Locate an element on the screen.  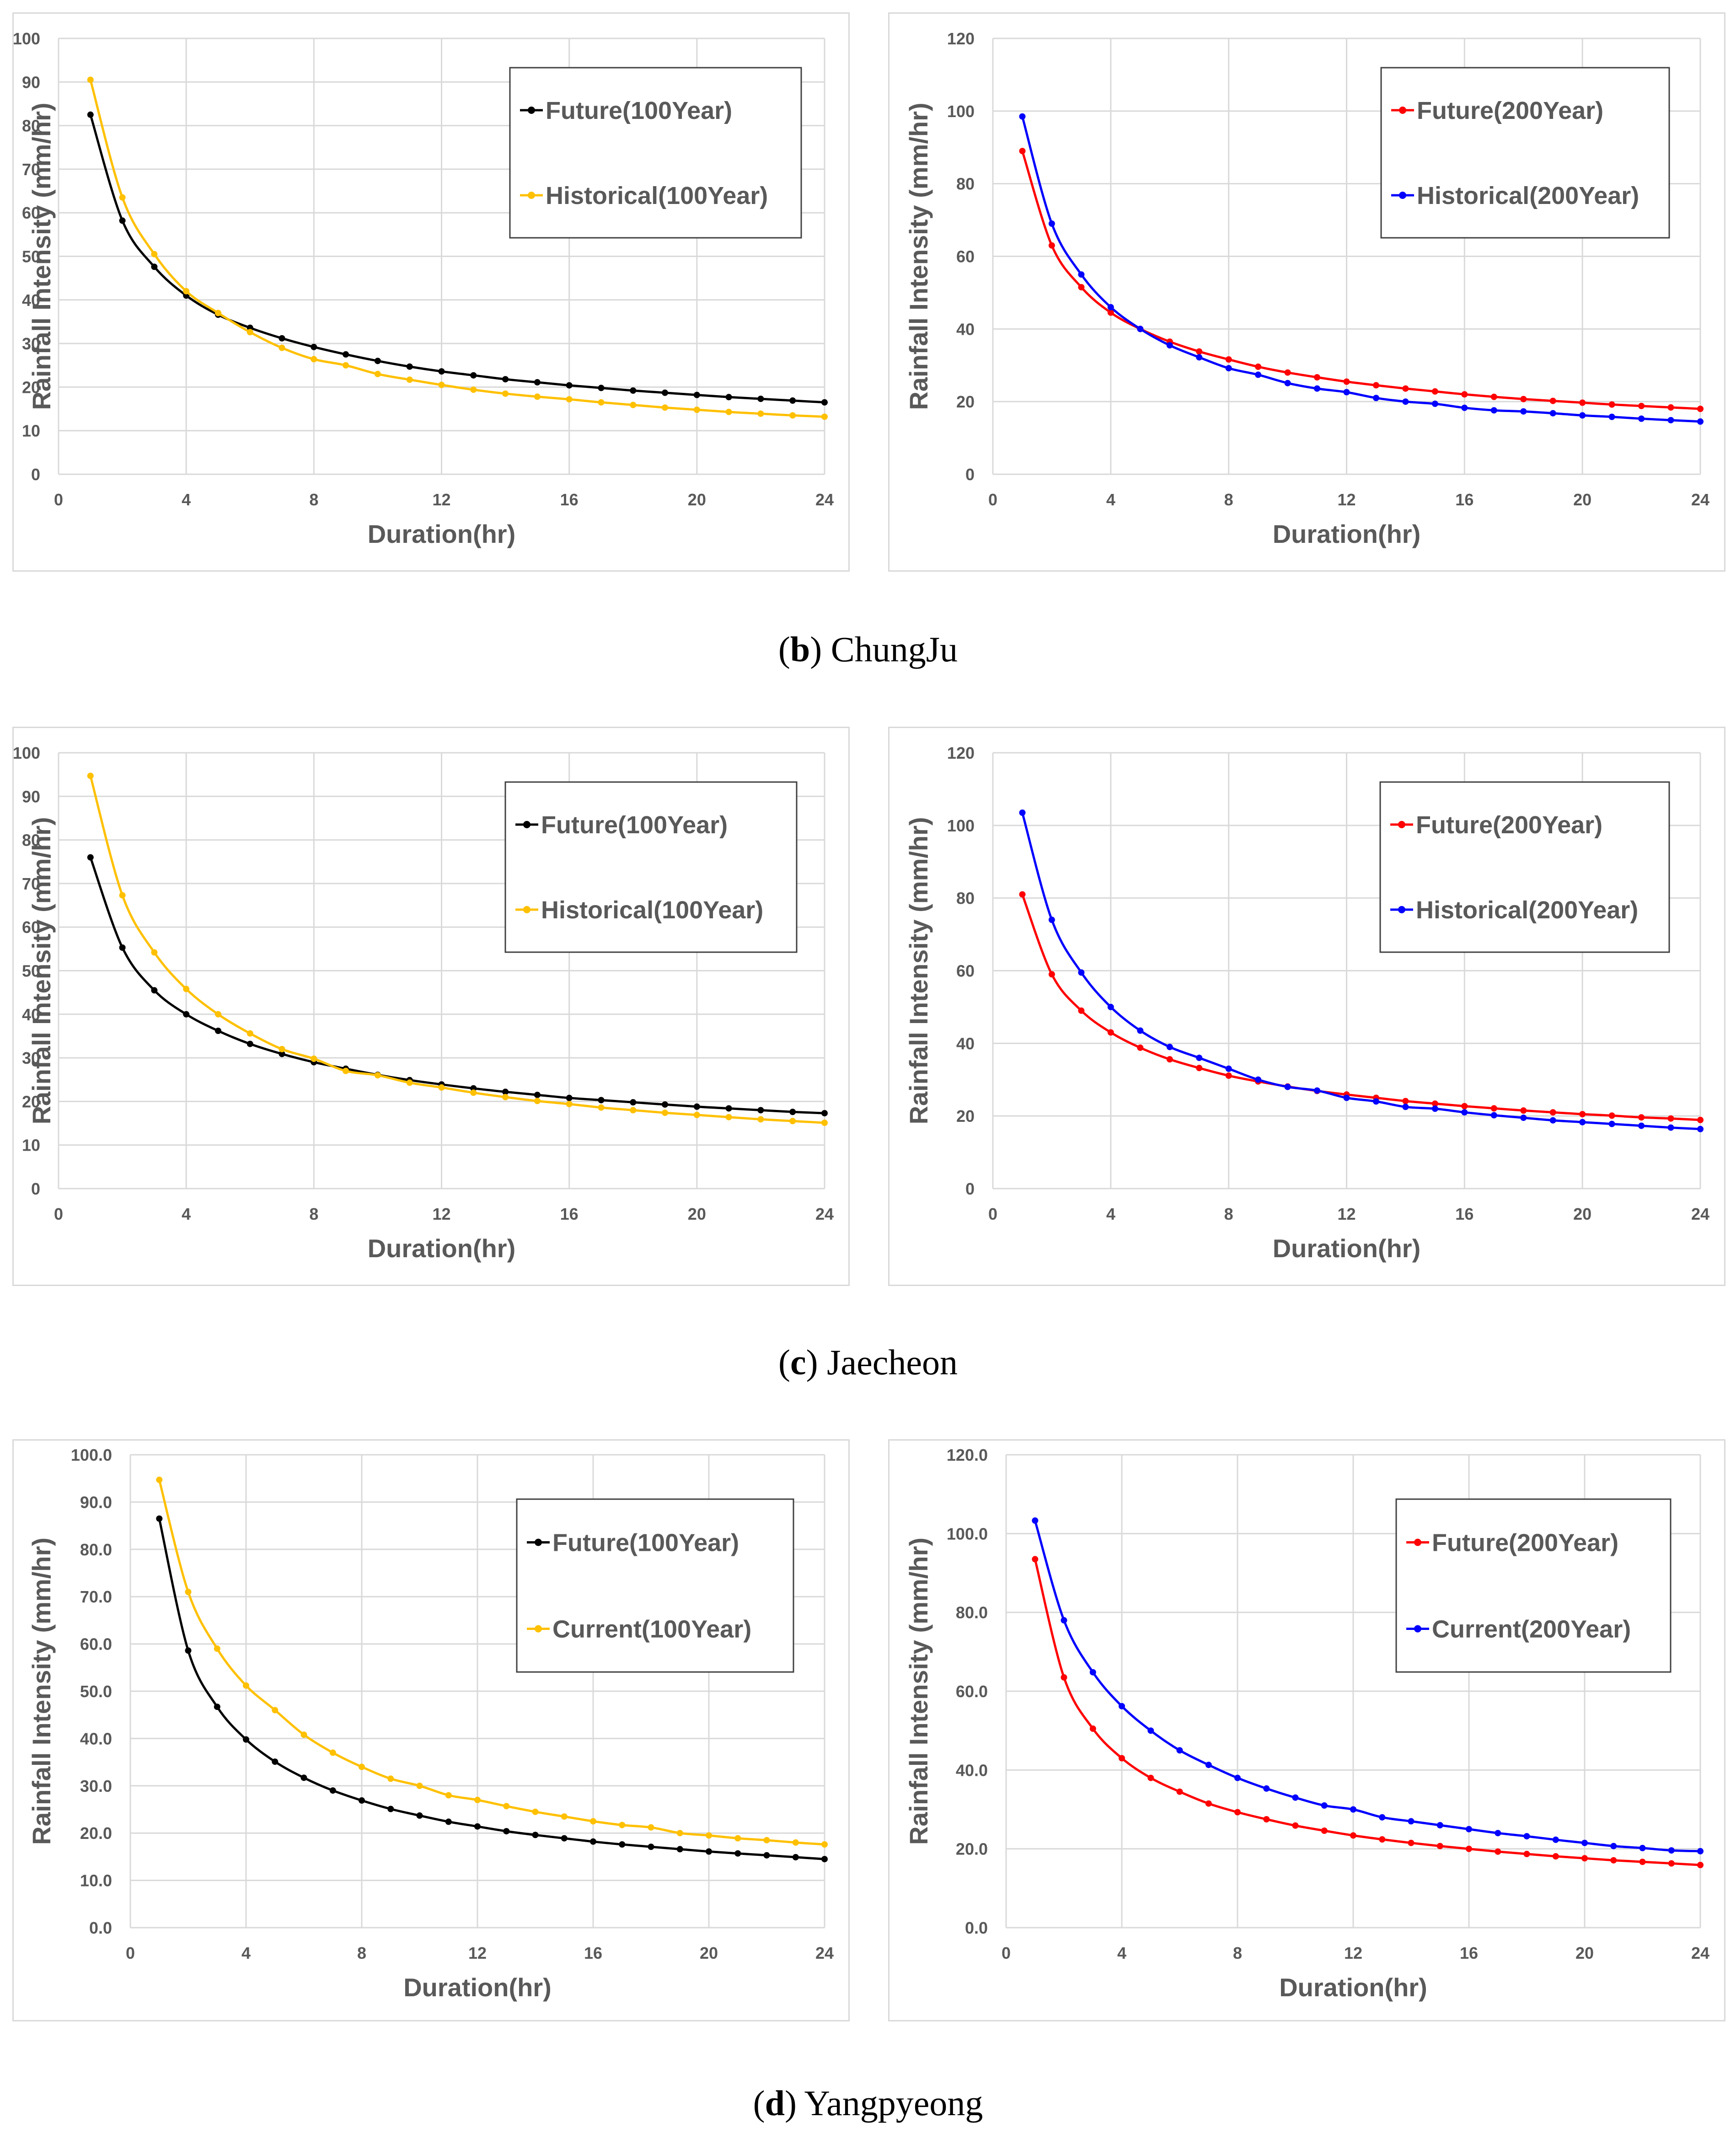
y-tick-label: 40.0 is located at coordinates (96, 1738).